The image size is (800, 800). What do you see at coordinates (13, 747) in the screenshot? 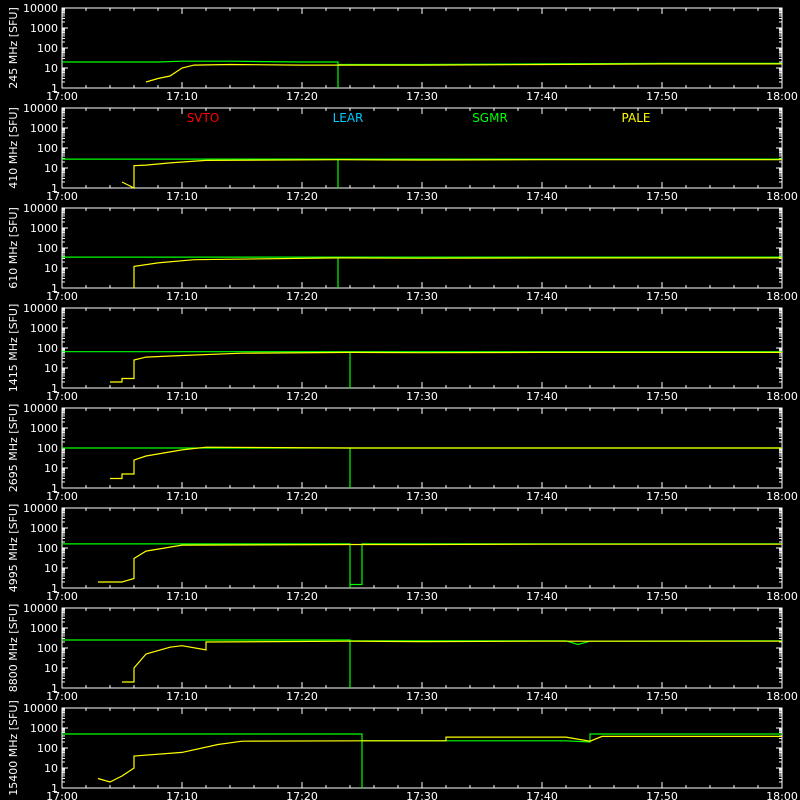
I see `y-axis-label: 15400 MHz [SFU]` at bounding box center [13, 747].